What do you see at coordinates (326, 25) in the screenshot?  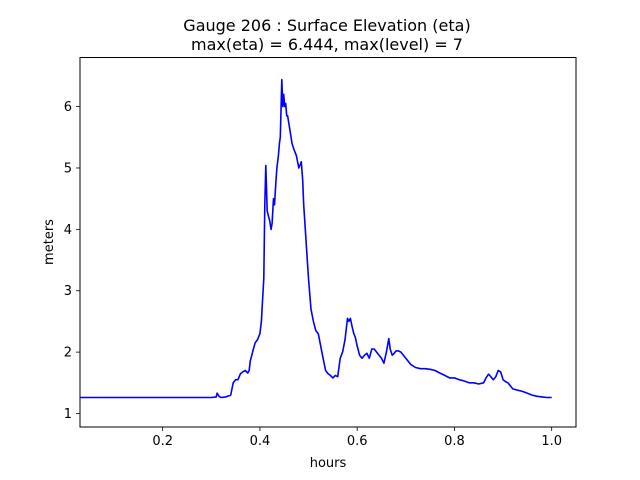 I see `chart-title-line1: Gauge 206 : Surface Elevation (eta)` at bounding box center [326, 25].